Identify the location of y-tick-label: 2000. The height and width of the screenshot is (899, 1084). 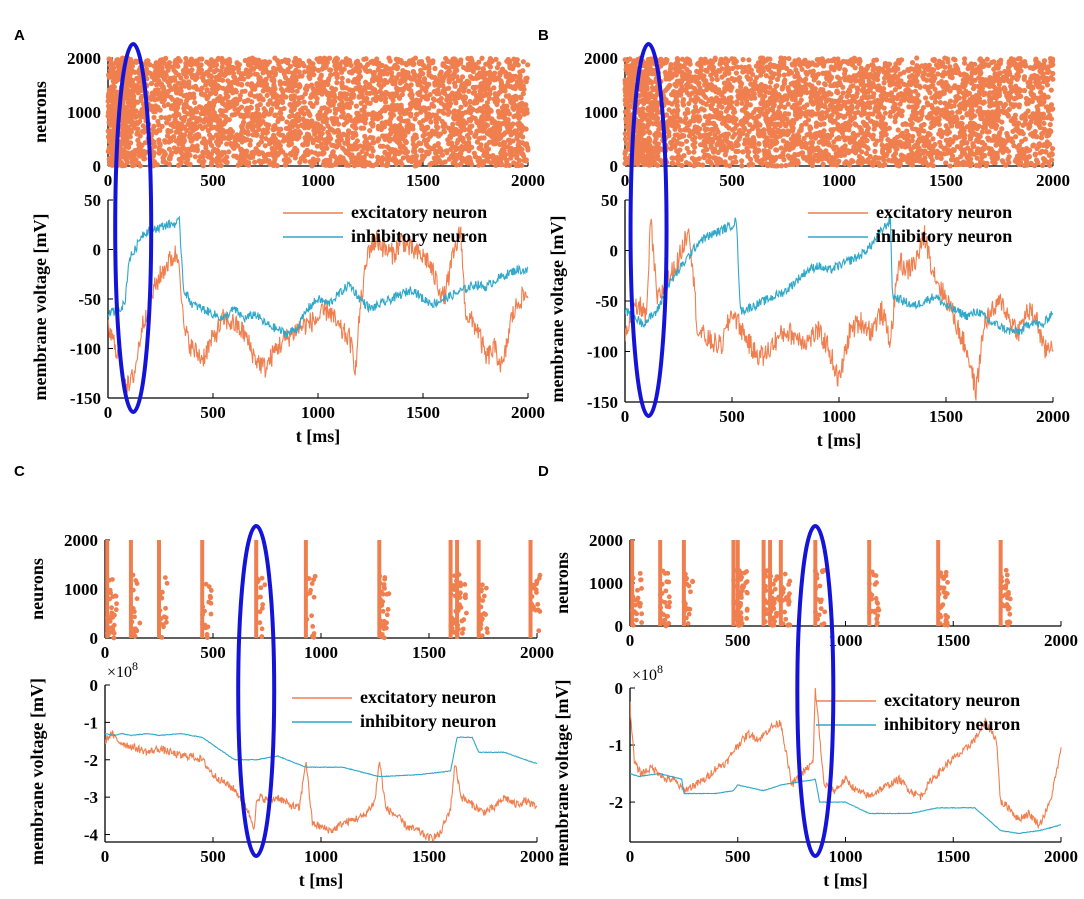
(84, 58).